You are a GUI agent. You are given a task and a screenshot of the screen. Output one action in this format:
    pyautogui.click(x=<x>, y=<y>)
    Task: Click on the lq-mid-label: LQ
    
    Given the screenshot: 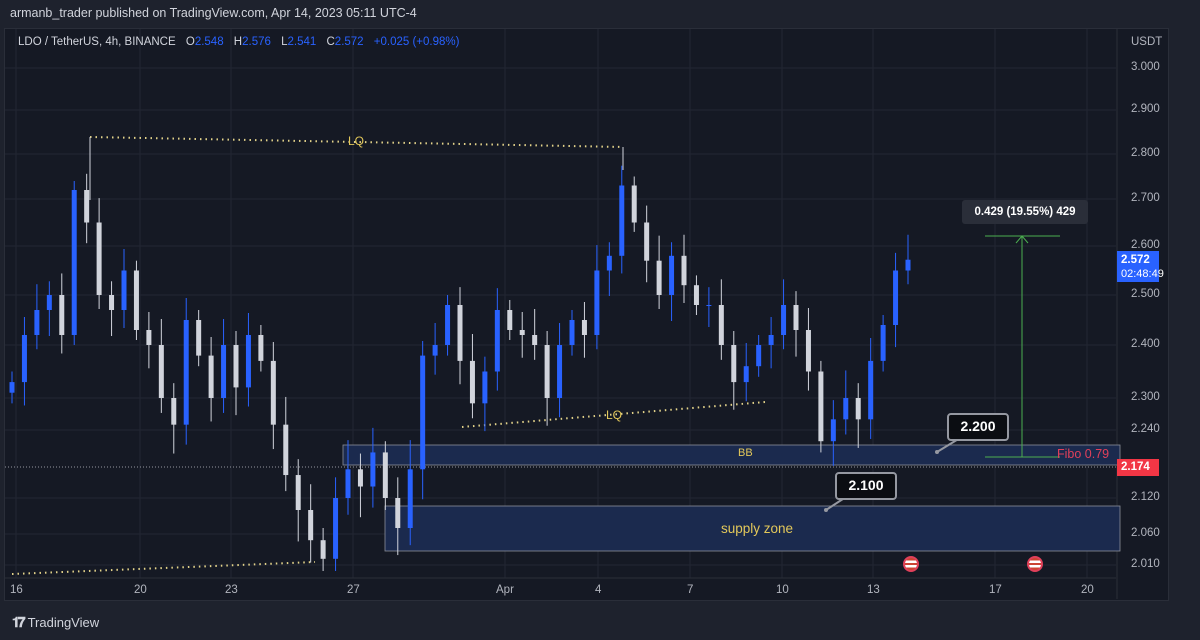 What is the action you would take?
    pyautogui.click(x=614, y=415)
    